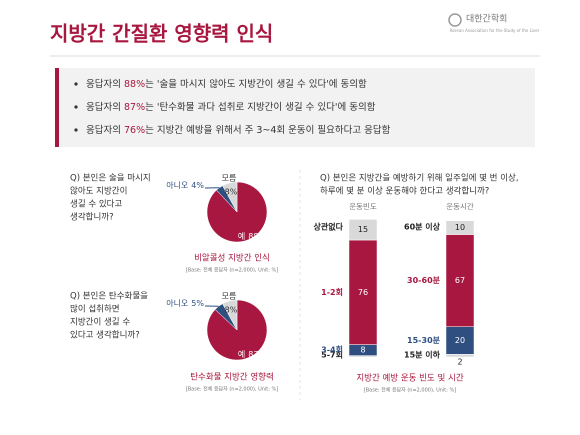 Image resolution: width=580 pixels, height=435 pixels. What do you see at coordinates (232, 258) in the screenshot?
I see `chart-title: 비알콜성 지방간 인식` at bounding box center [232, 258].